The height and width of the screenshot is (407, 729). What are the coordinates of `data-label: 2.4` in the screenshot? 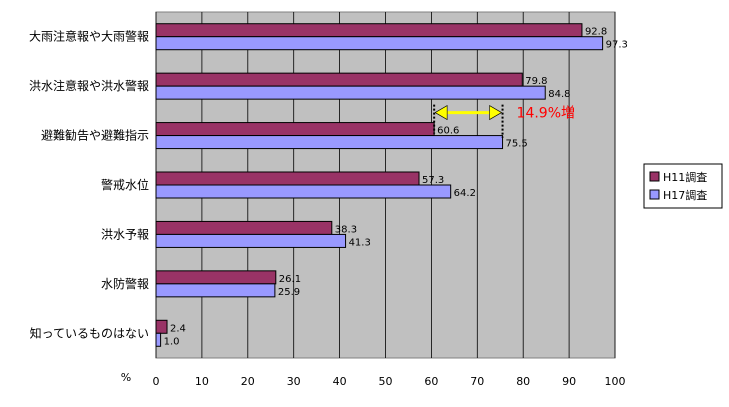 It's located at (178, 328).